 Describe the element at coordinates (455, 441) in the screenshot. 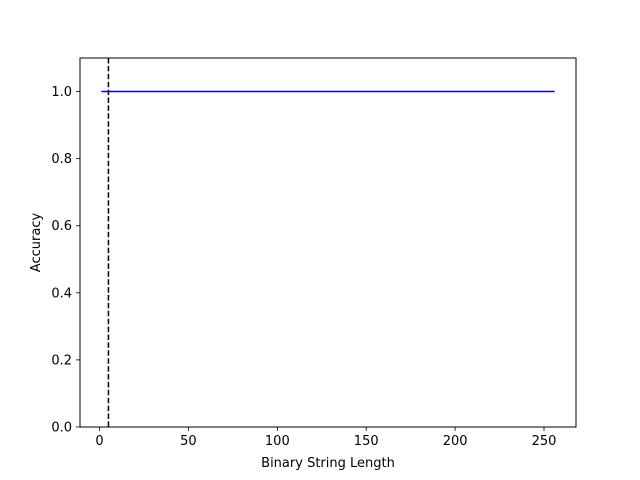

I see `x-tick-label: 200` at that location.